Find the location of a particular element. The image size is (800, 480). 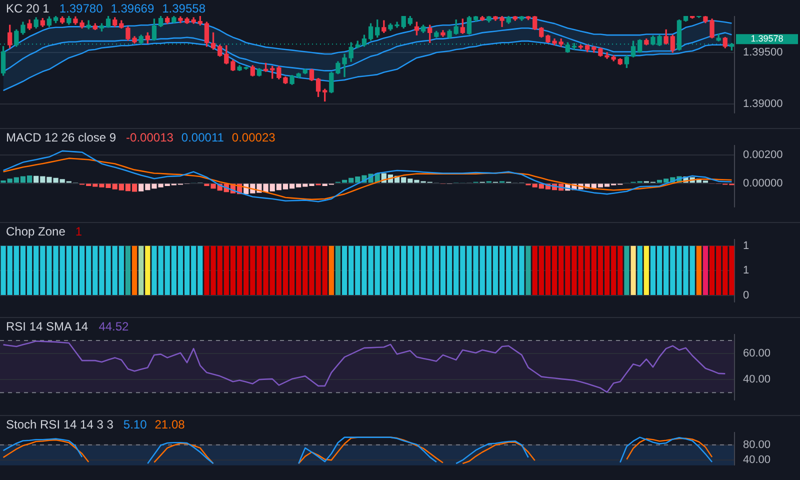

ref-line-label: 1.39578 is located at coordinates (767, 39).